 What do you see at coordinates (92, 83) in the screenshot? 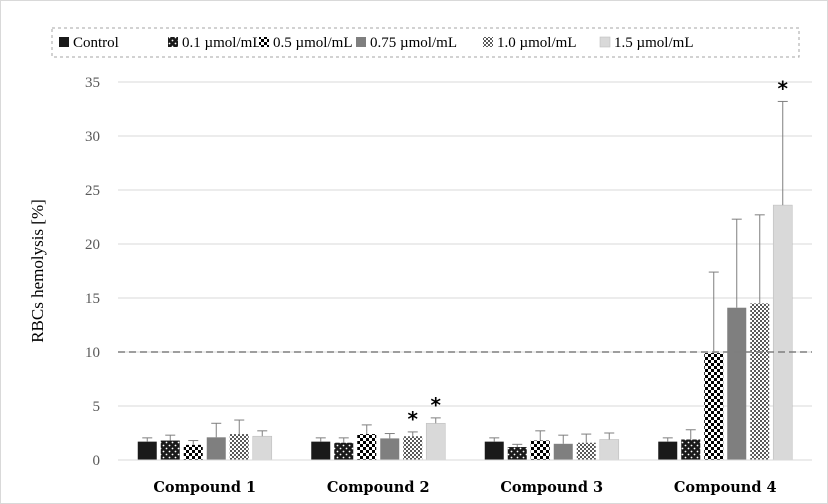
I see `y-tick-label: 35` at bounding box center [92, 83].